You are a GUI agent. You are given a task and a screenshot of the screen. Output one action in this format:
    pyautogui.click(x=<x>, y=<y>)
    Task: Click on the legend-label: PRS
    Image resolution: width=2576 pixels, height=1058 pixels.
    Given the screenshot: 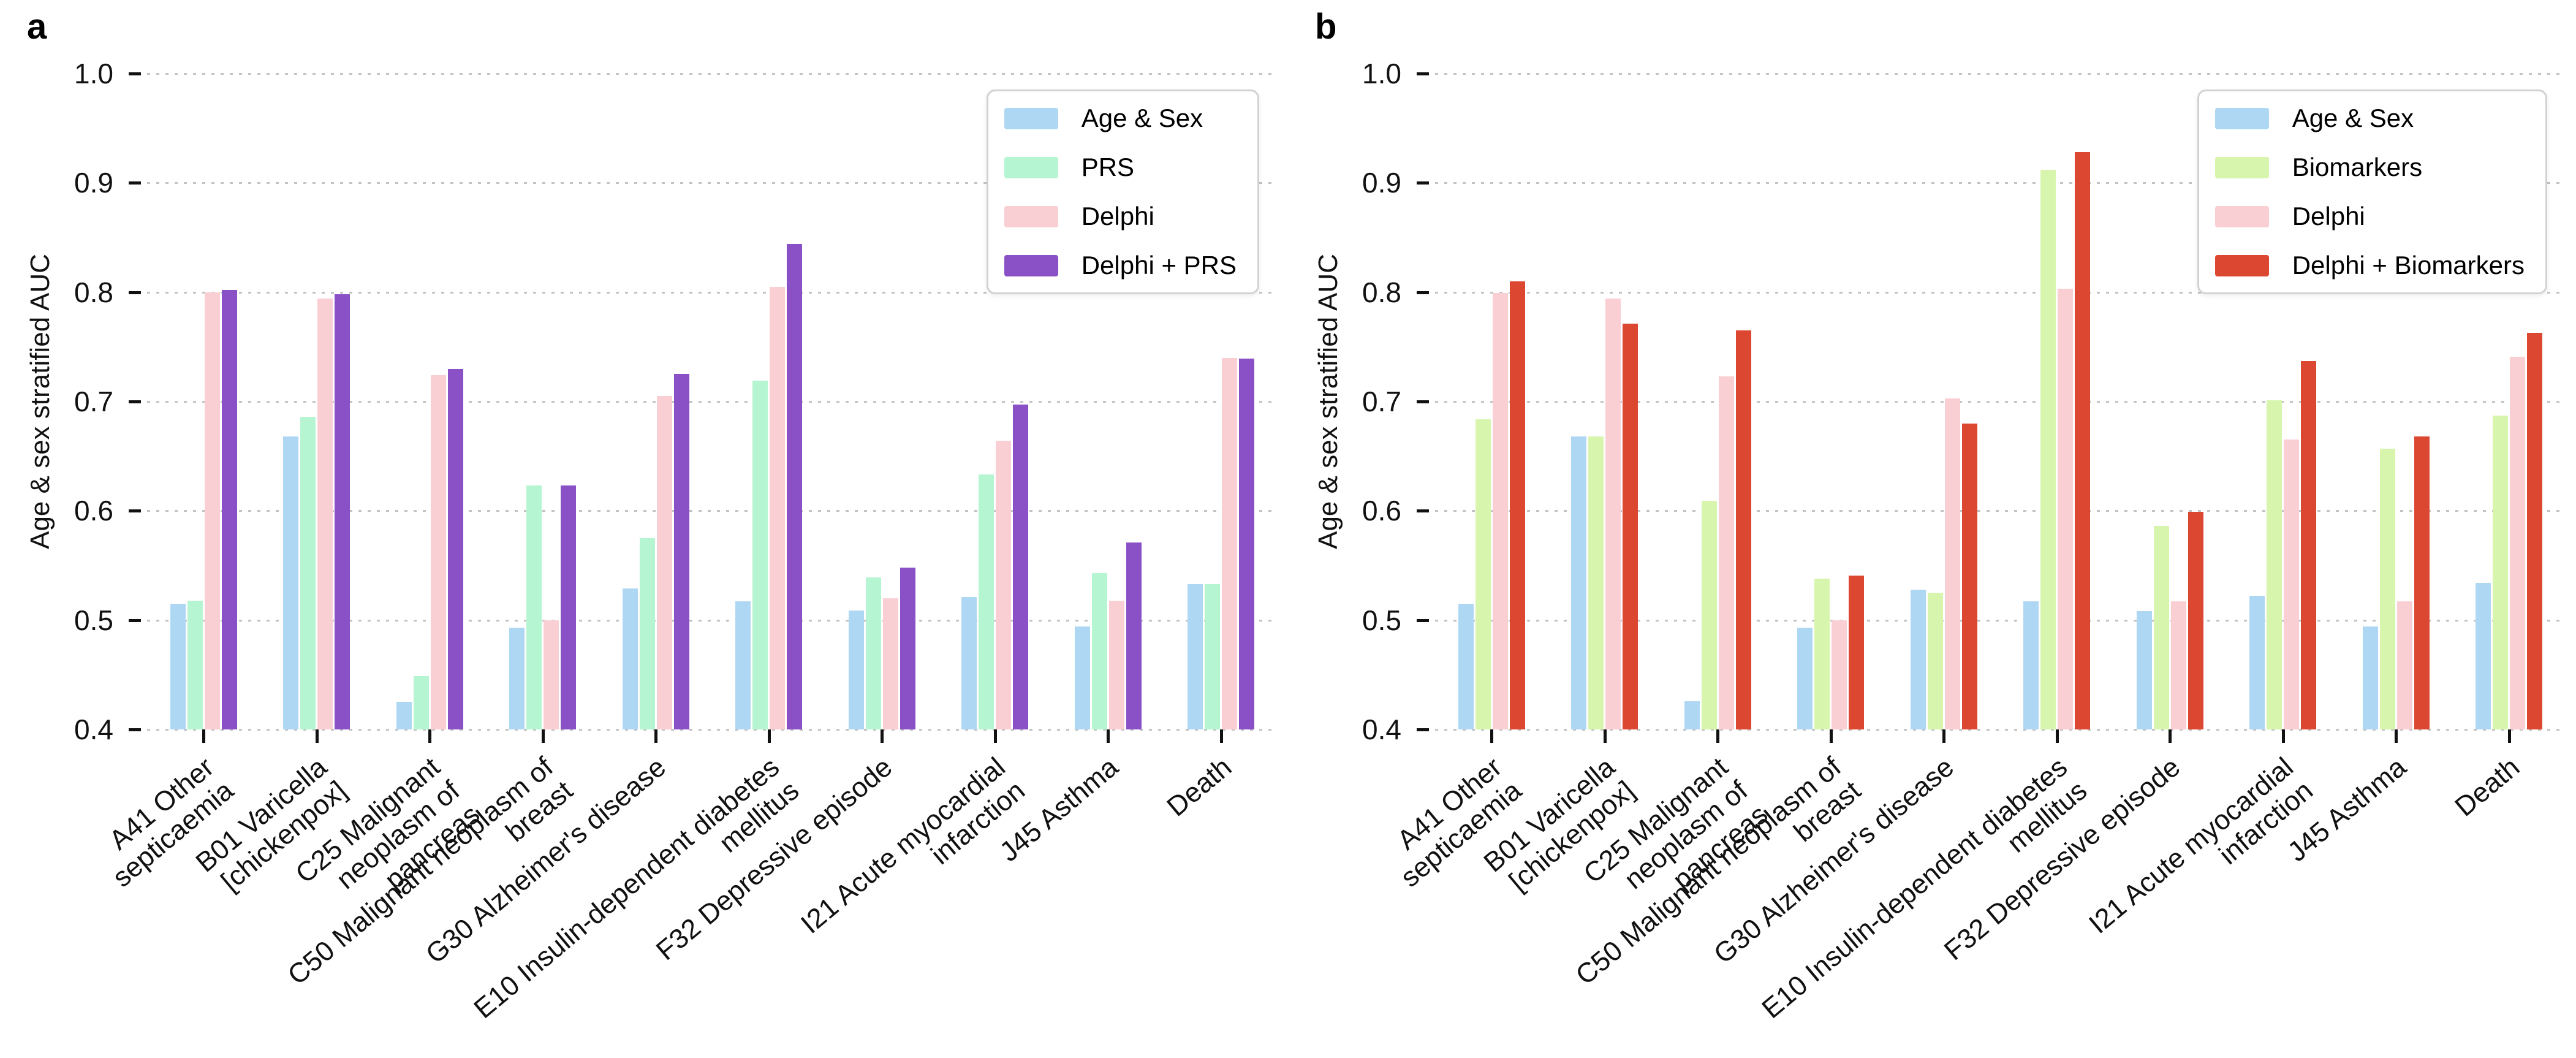 What is the action you would take?
    pyautogui.click(x=1108, y=167)
    